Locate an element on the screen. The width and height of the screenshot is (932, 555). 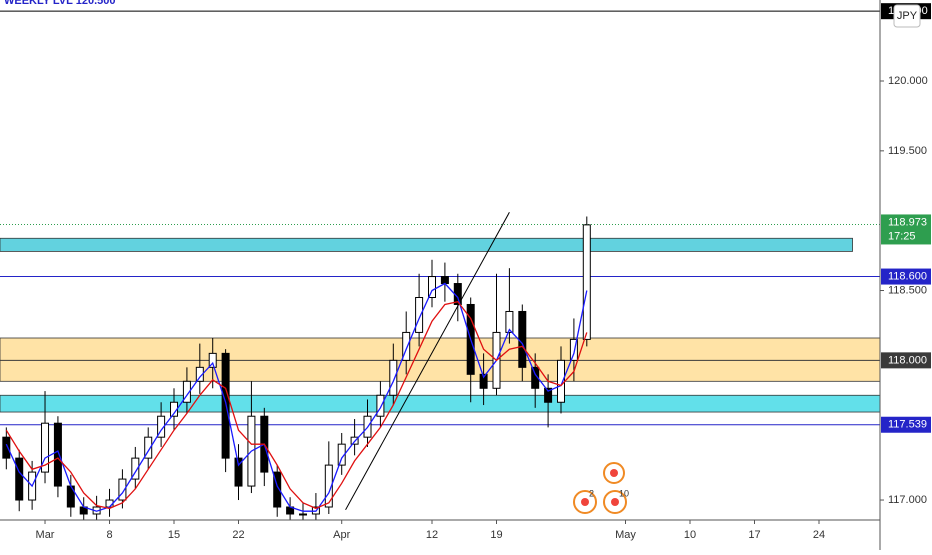
level-label: 118.000 is located at coordinates (907, 360).